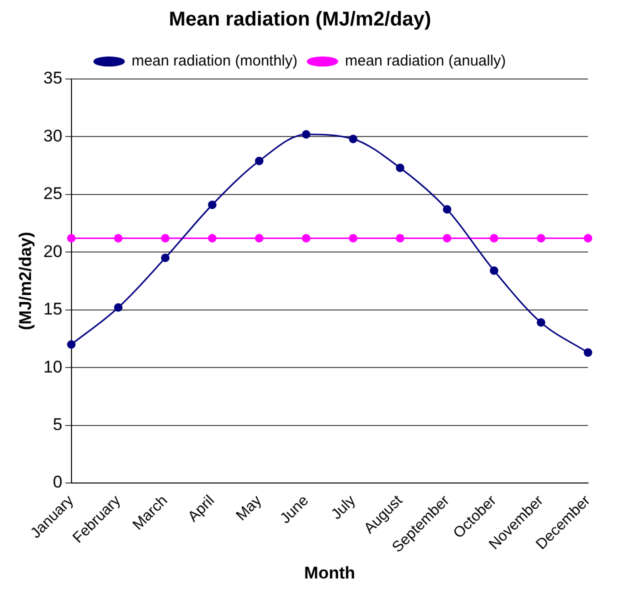  Describe the element at coordinates (57, 482) in the screenshot. I see `y-tick-label: 0` at that location.